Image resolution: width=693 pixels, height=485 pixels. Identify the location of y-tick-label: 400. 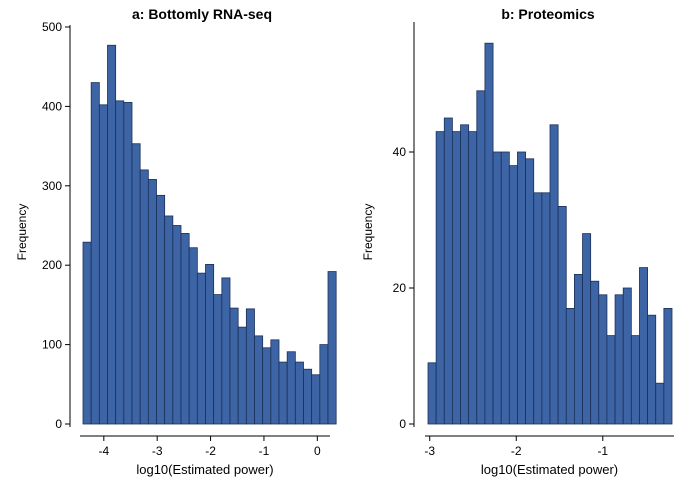
(52, 106).